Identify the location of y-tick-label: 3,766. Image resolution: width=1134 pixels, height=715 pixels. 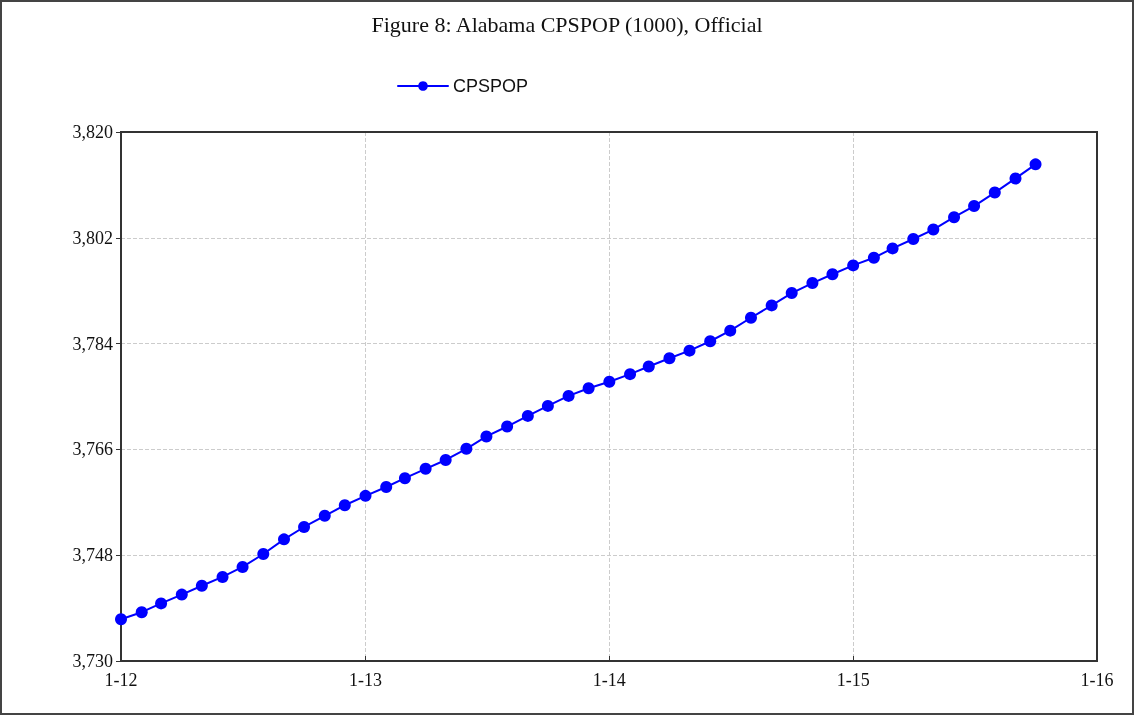
(92, 449).